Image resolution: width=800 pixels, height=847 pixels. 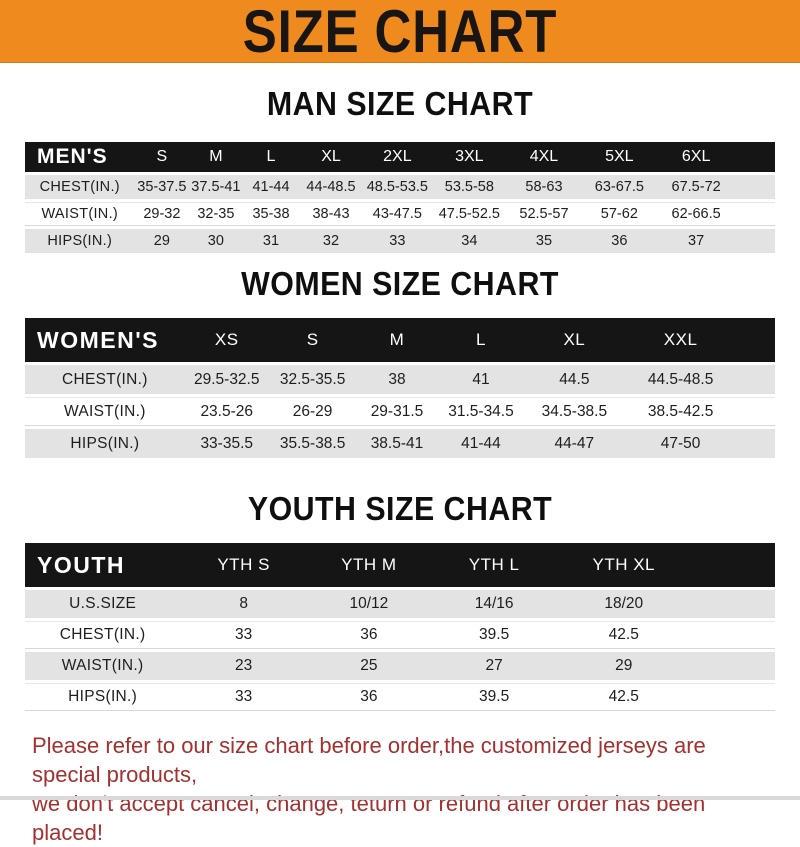 What do you see at coordinates (397, 411) in the screenshot?
I see `size-value: 29-31.5` at bounding box center [397, 411].